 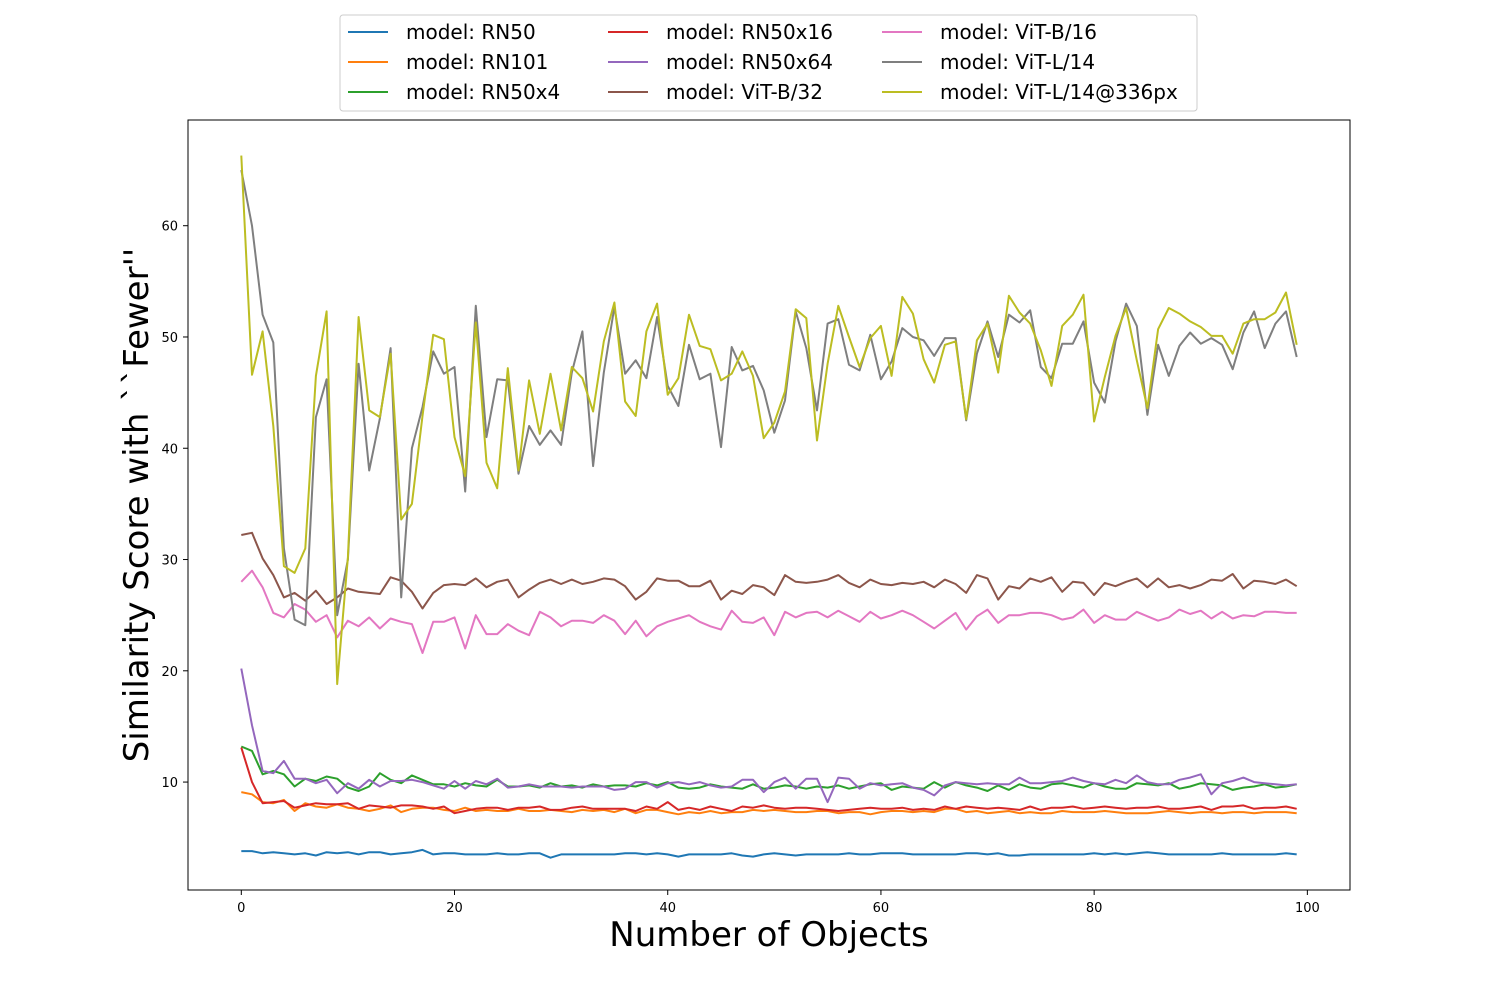 What do you see at coordinates (749, 32) in the screenshot?
I see `legend-label-3: model: RN50x16` at bounding box center [749, 32].